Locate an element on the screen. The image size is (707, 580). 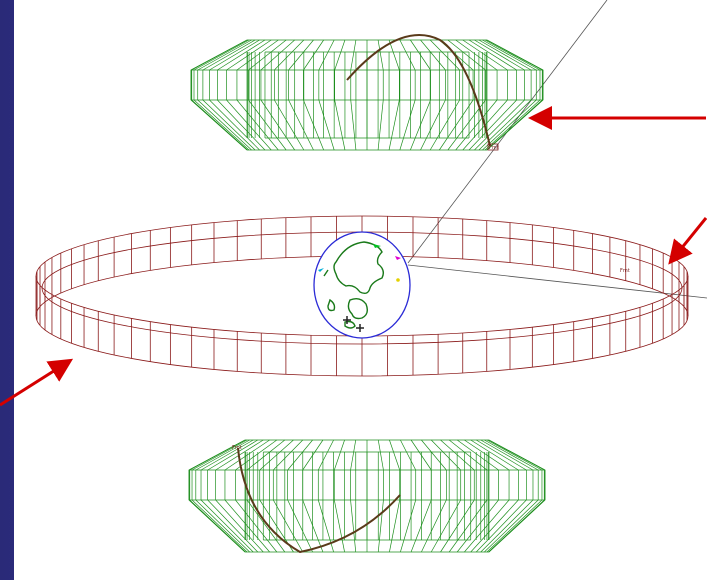
globe is located at coordinates (362, 285).